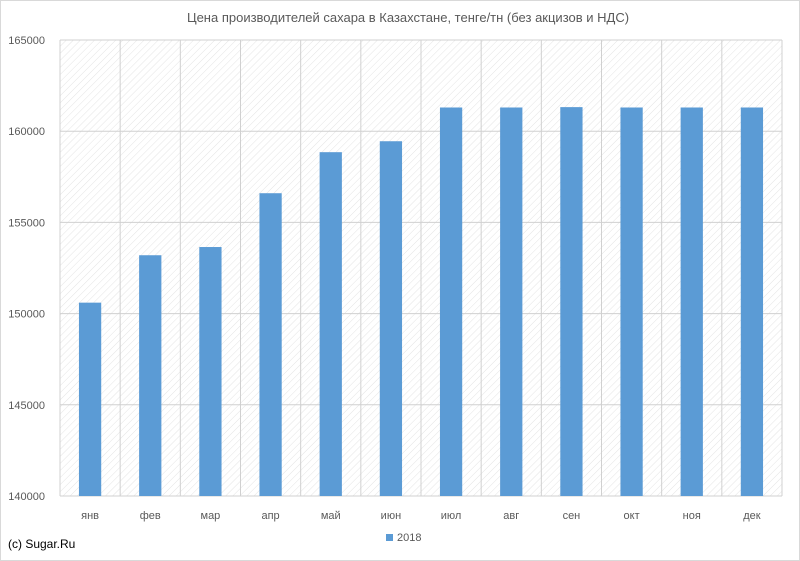 This screenshot has height=561, width=800. I want to click on x-tick-label: сен, so click(572, 516).